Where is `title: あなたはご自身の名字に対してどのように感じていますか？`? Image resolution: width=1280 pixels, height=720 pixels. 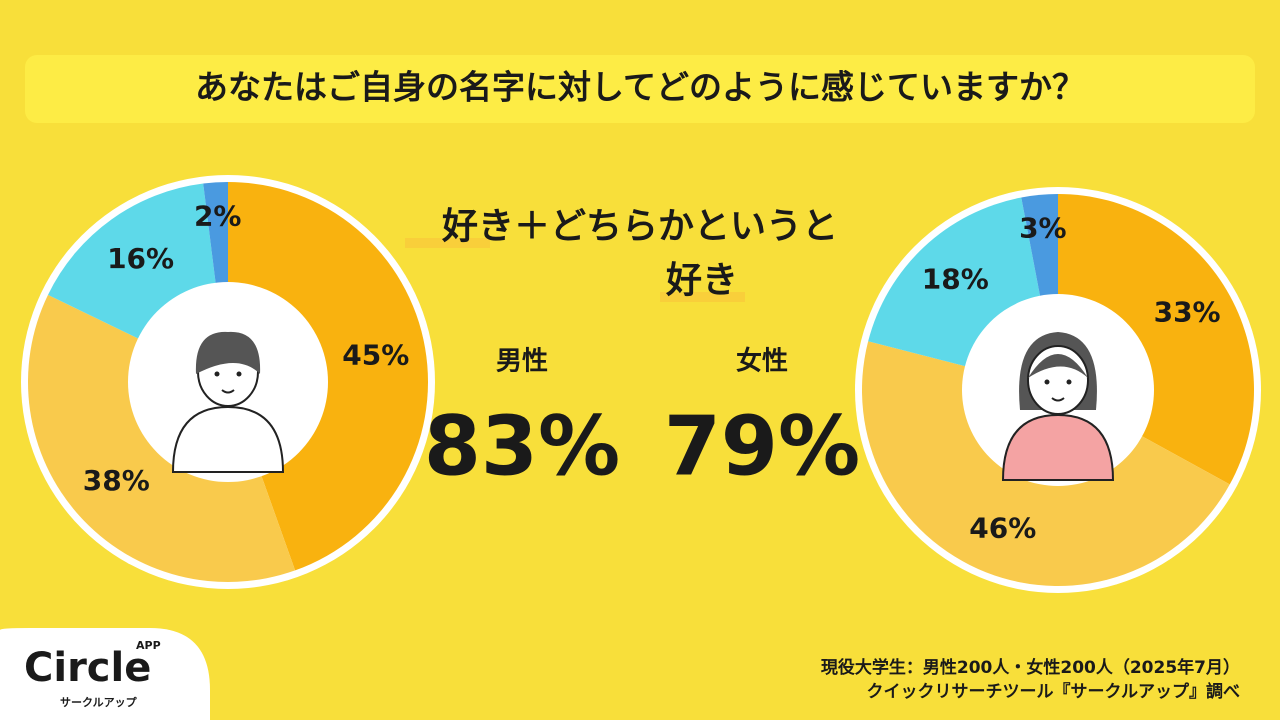
title: あなたはご自身の名字に対してどのように感じていますか？ is located at coordinates (640, 87).